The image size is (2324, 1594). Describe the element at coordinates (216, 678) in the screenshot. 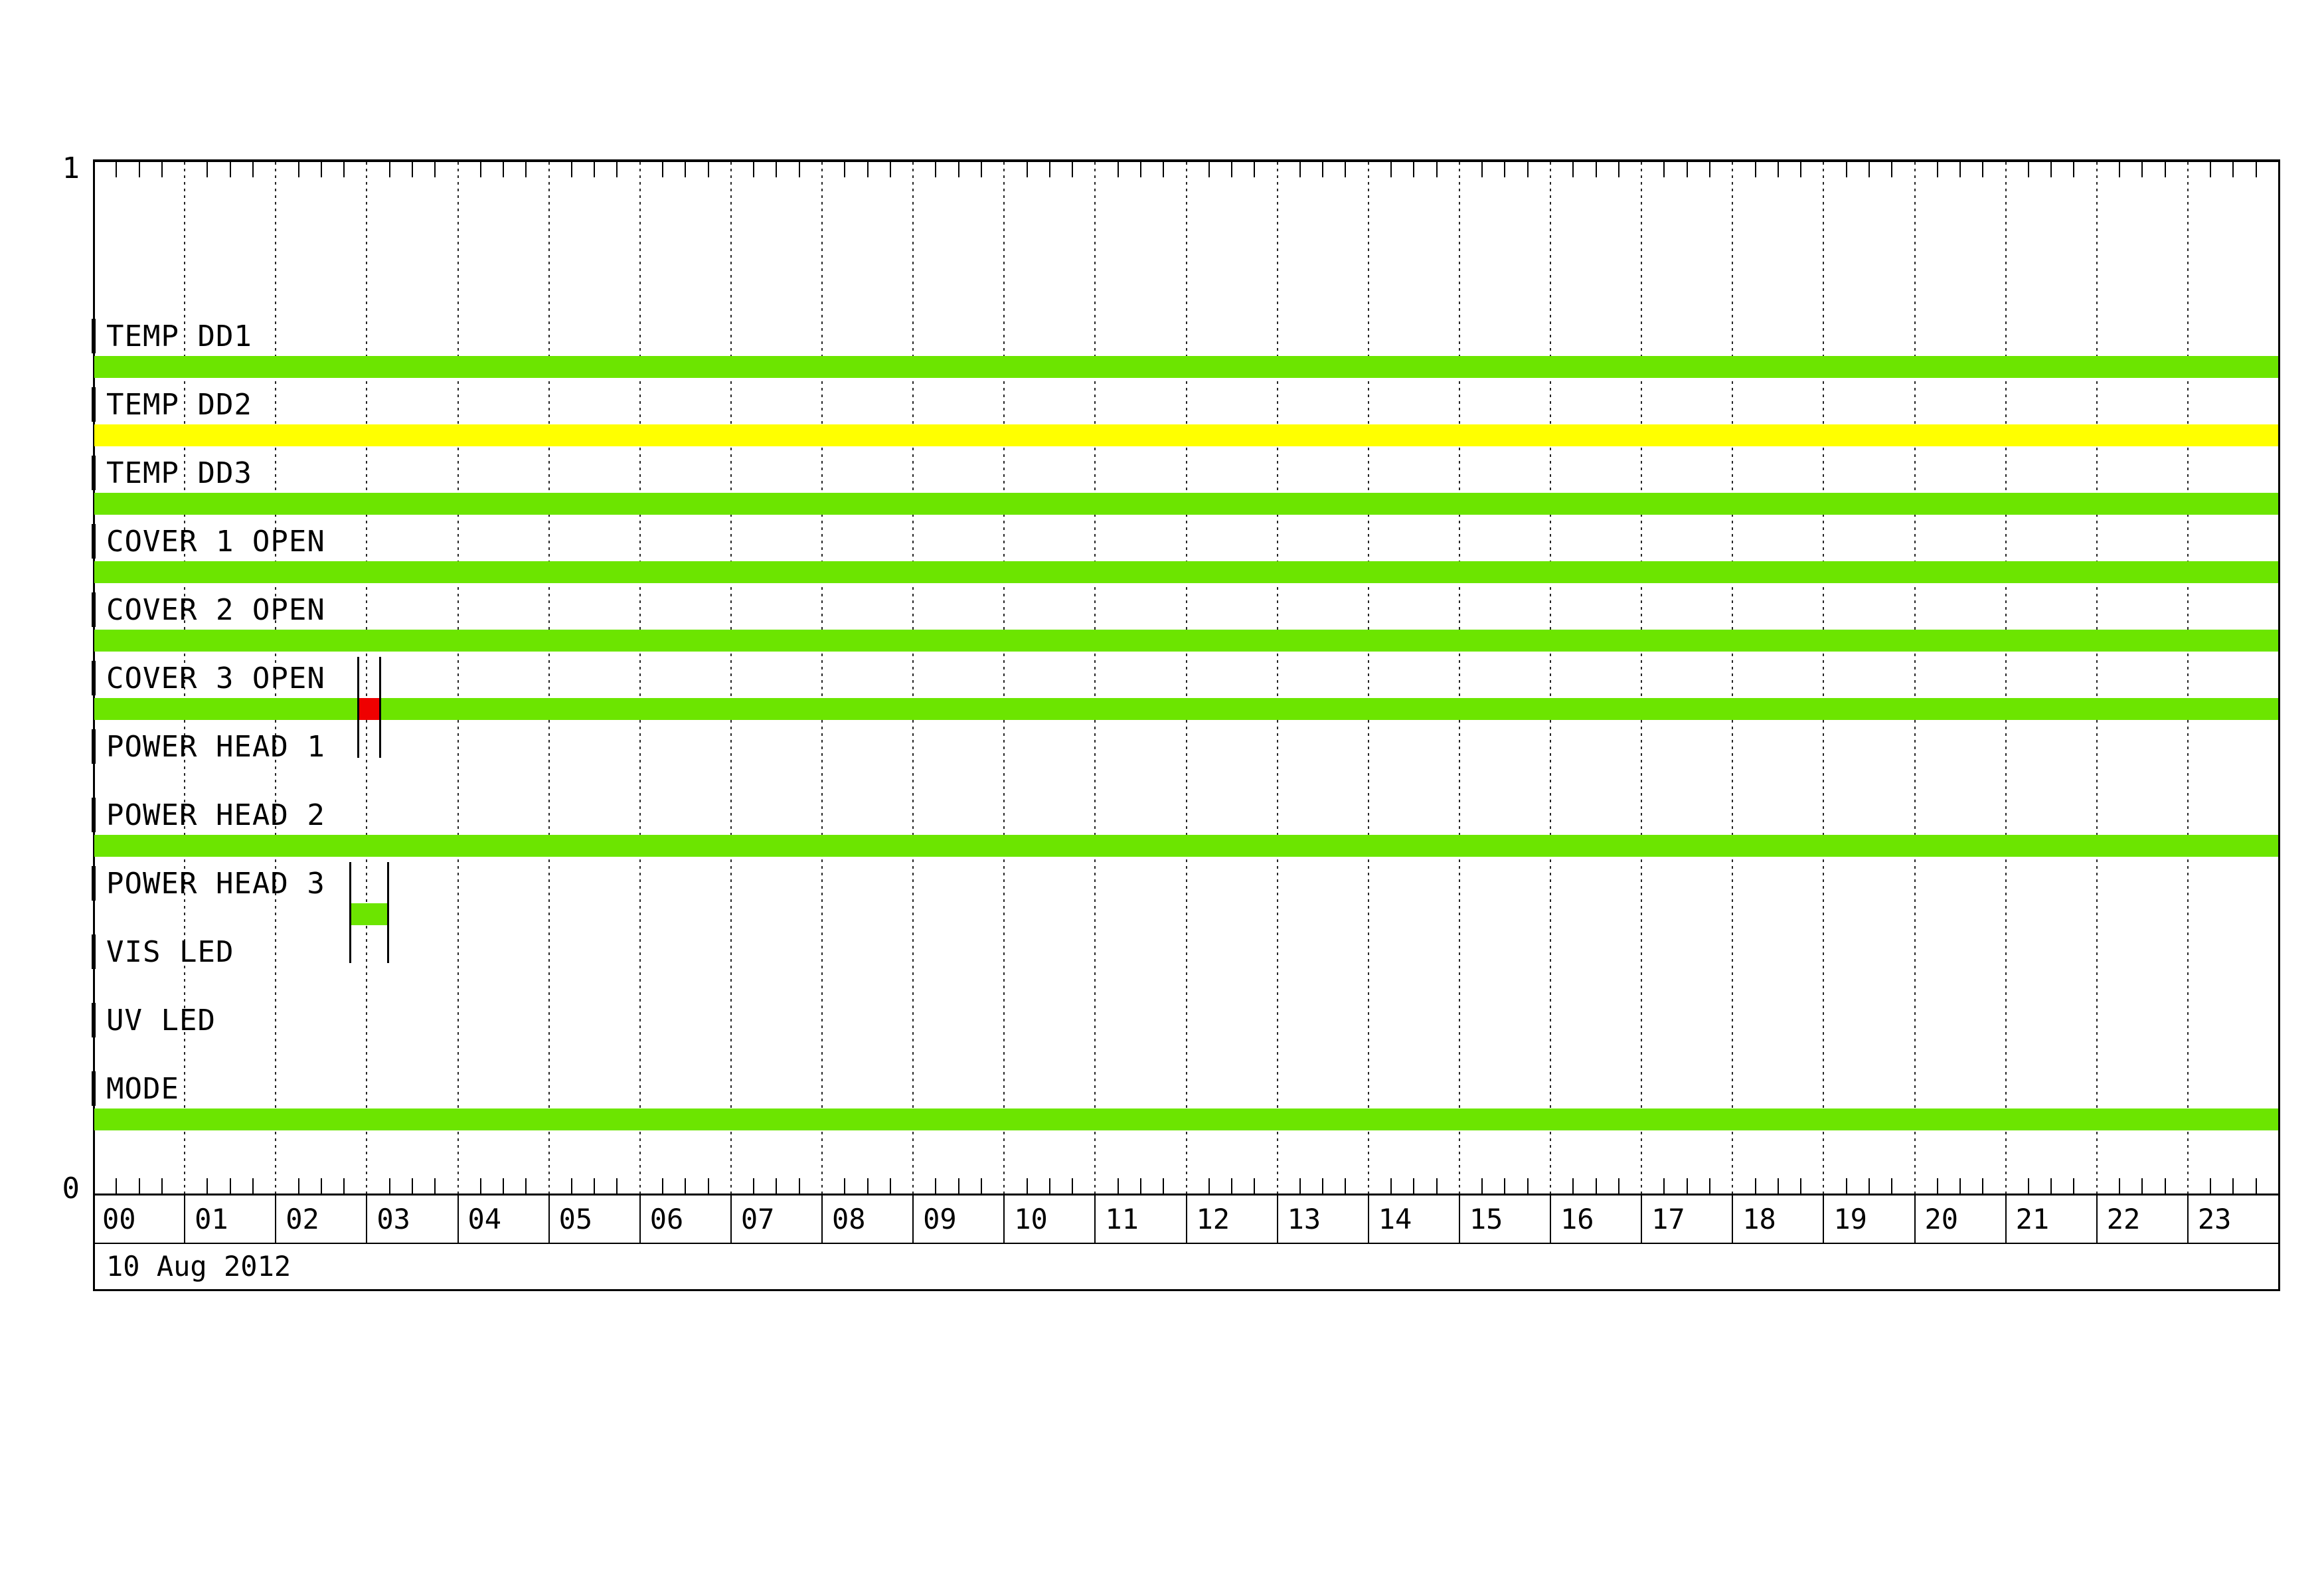

I see `row-label: COVER 3 OPEN` at that location.